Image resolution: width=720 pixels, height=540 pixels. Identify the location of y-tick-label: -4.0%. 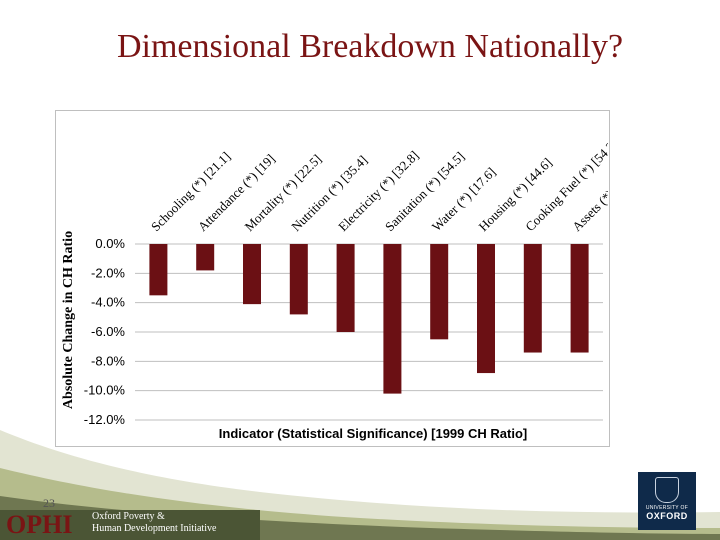
(108, 302).